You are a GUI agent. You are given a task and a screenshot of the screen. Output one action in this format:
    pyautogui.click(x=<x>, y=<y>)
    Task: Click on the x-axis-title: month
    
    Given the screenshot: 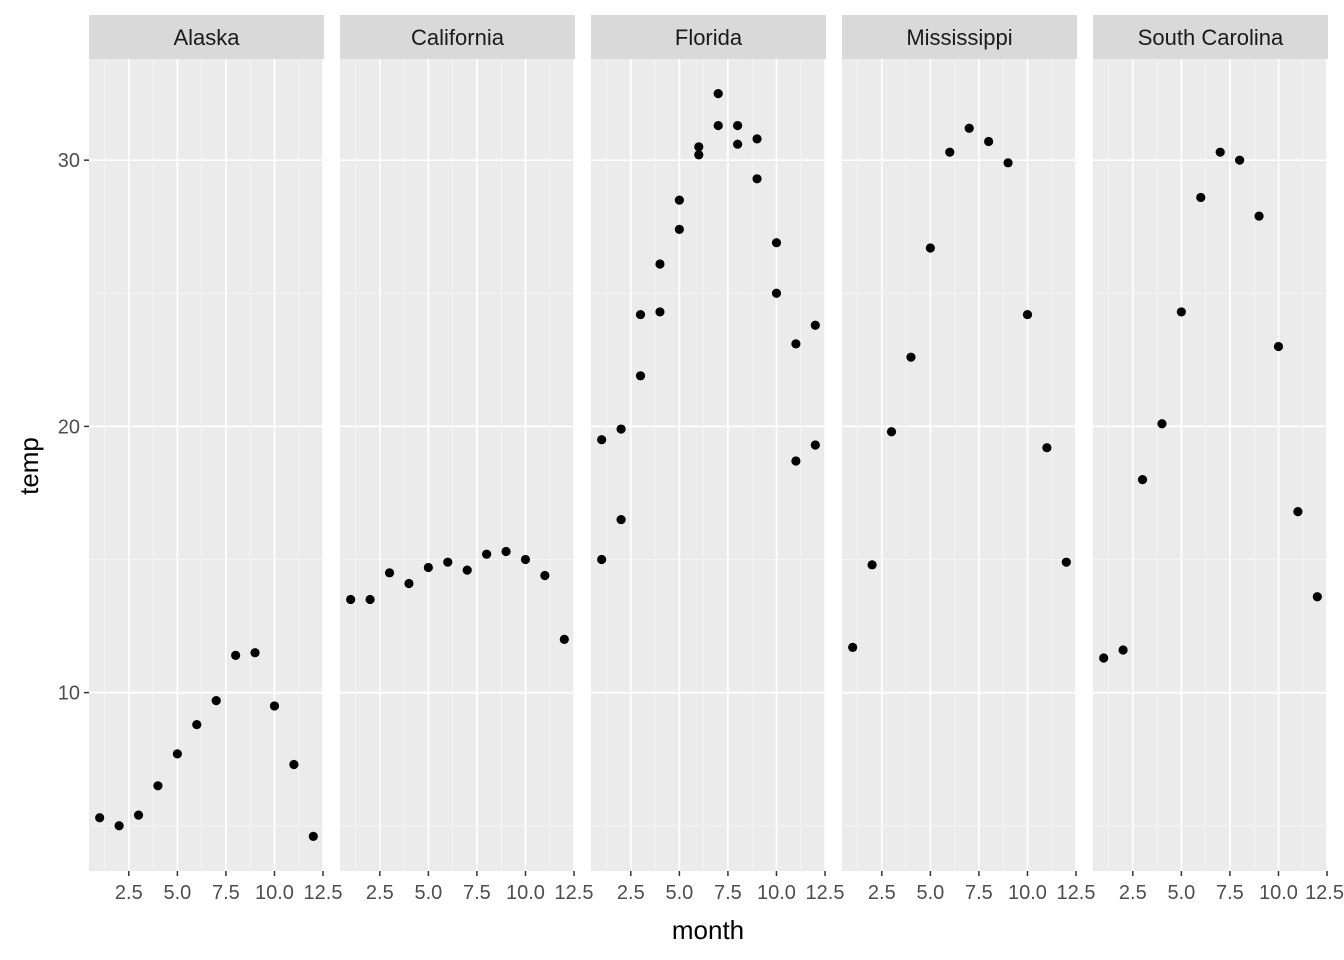 What is the action you would take?
    pyautogui.click(x=708, y=930)
    